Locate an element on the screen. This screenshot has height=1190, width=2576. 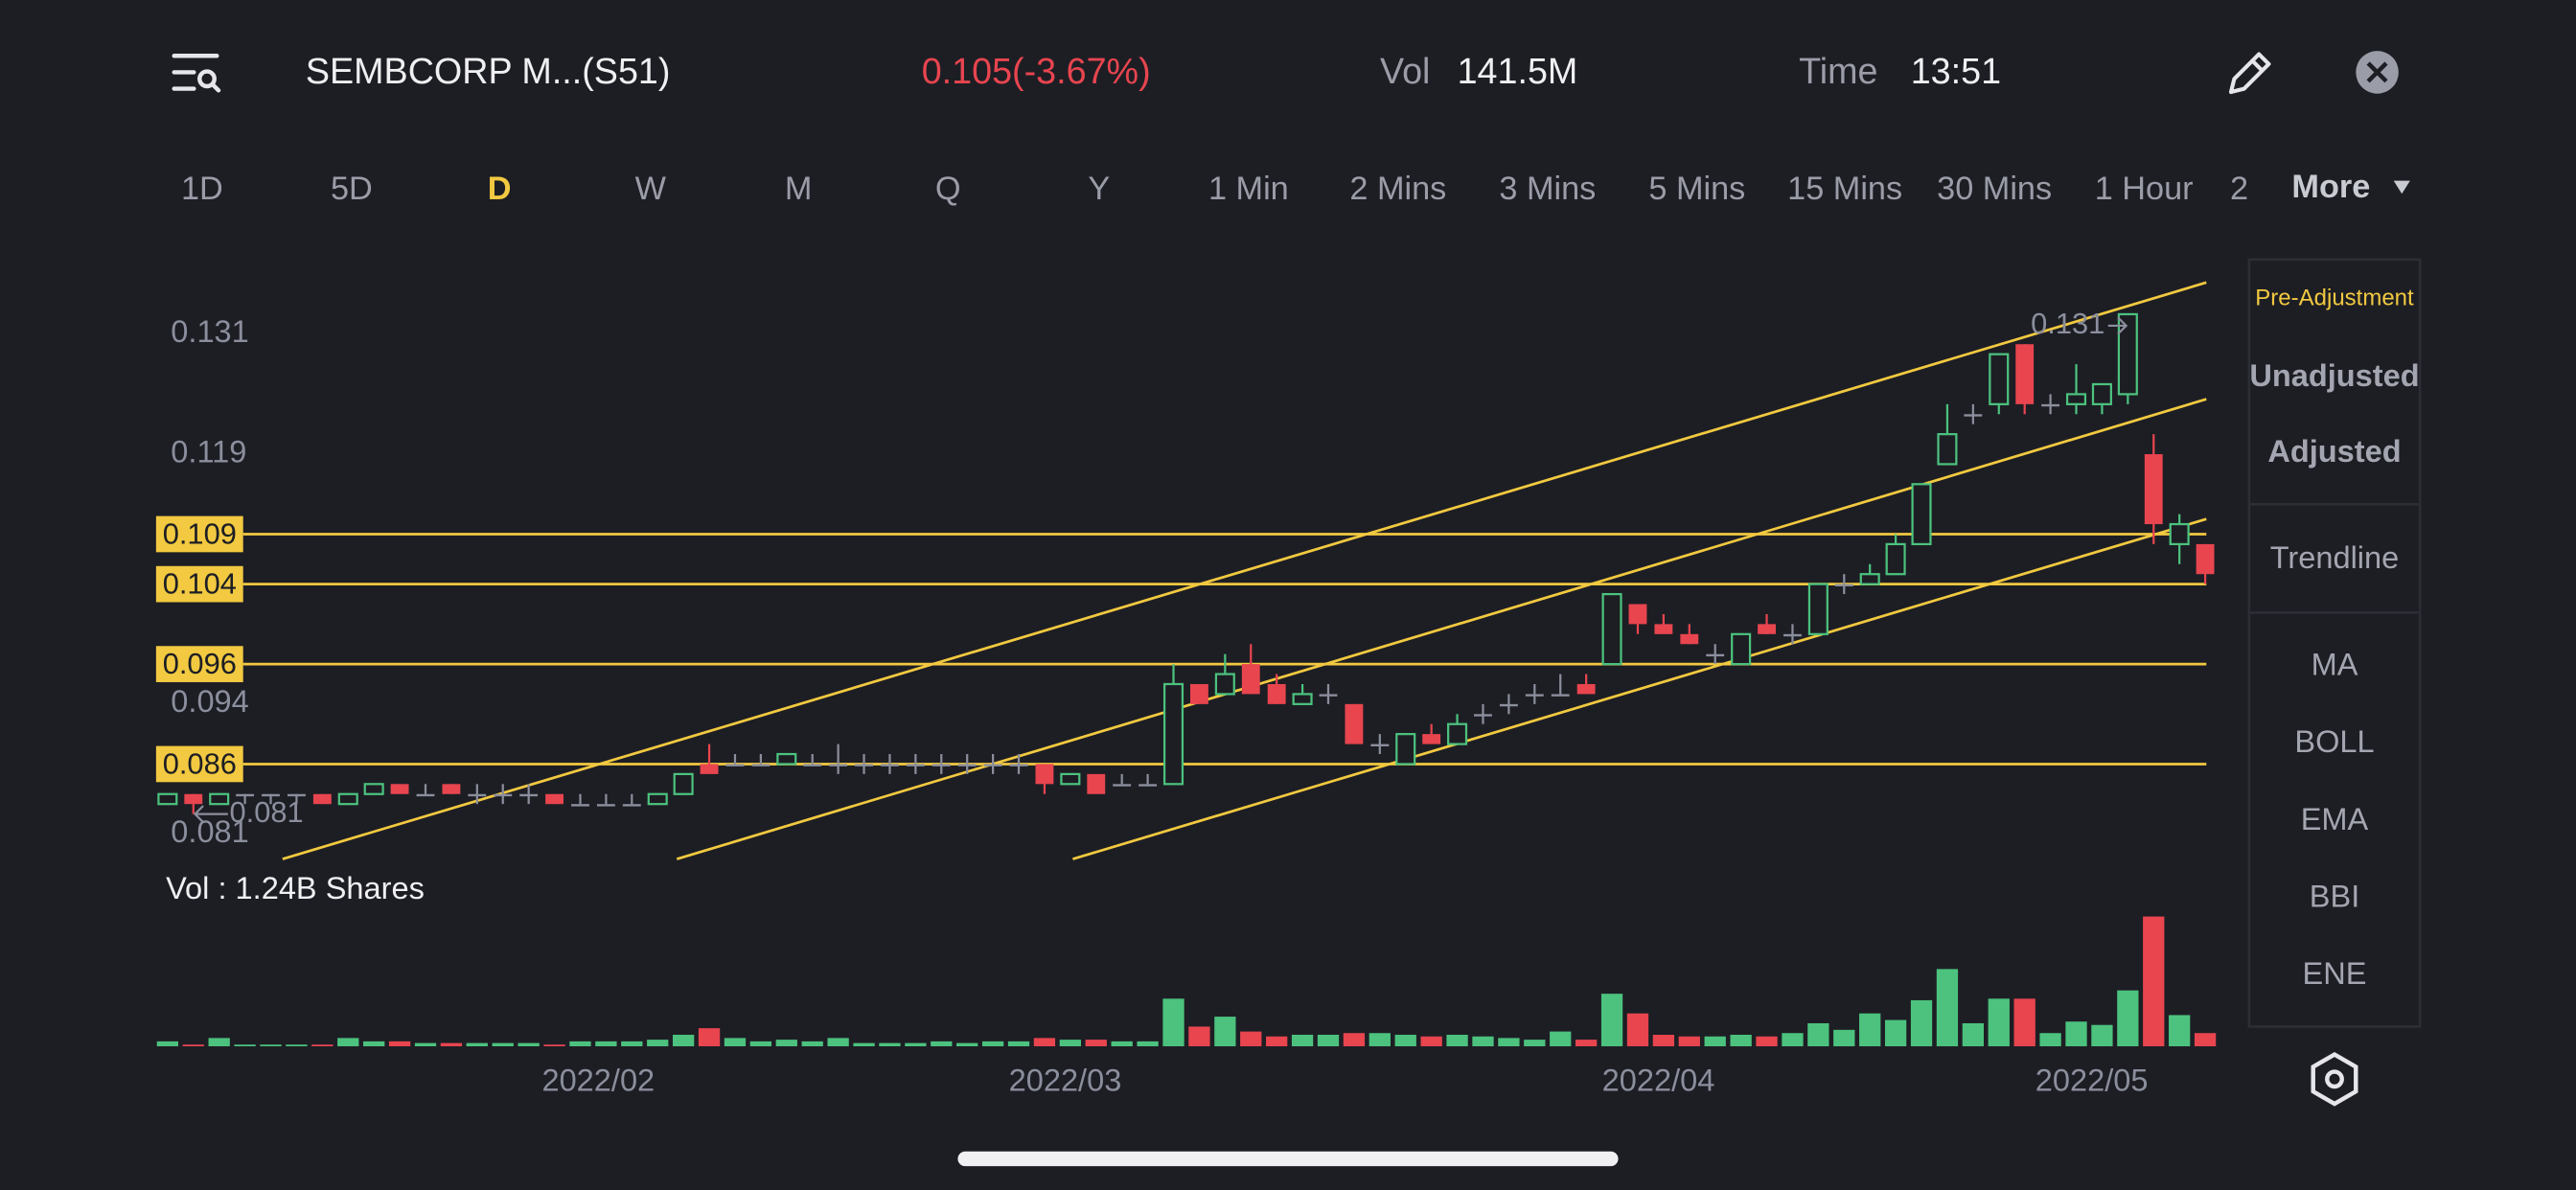
home-indicator is located at coordinates (1288, 1159).